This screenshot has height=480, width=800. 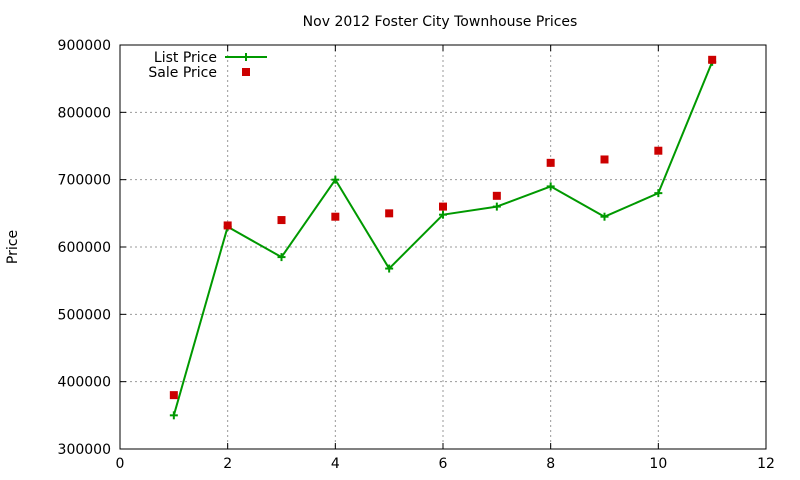 I want to click on x-tick-label: 2, so click(x=227, y=464).